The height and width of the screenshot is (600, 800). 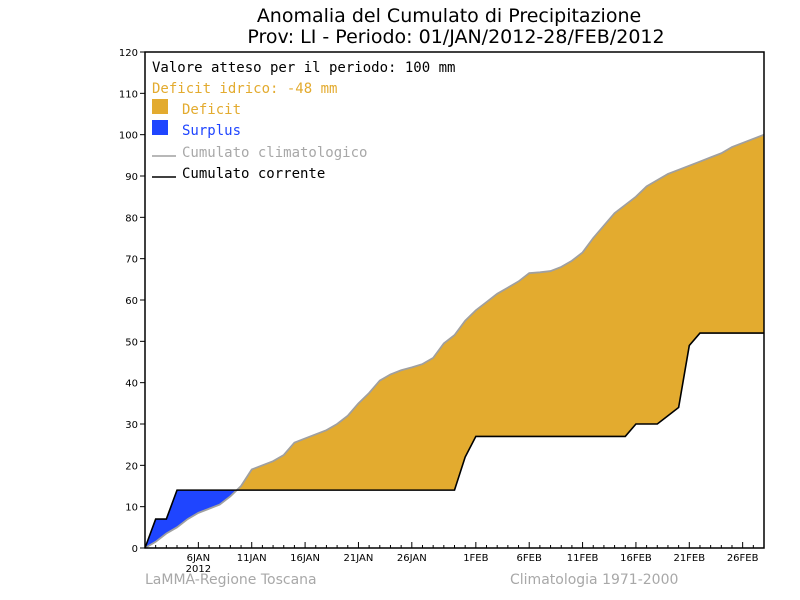 What do you see at coordinates (160, 127) in the screenshot?
I see `legend-surplus-swatch` at bounding box center [160, 127].